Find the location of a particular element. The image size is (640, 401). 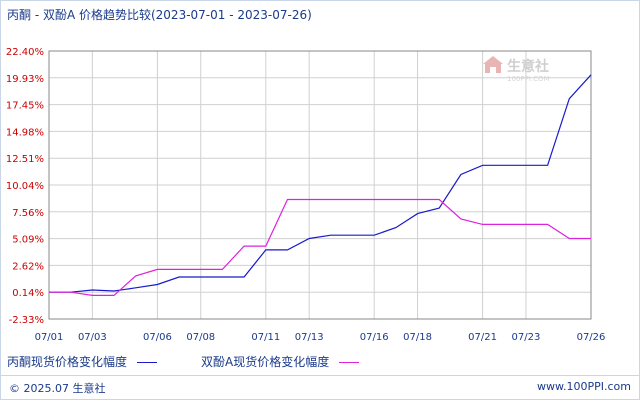

x-tick-label: 07/21 is located at coordinates (482, 337).